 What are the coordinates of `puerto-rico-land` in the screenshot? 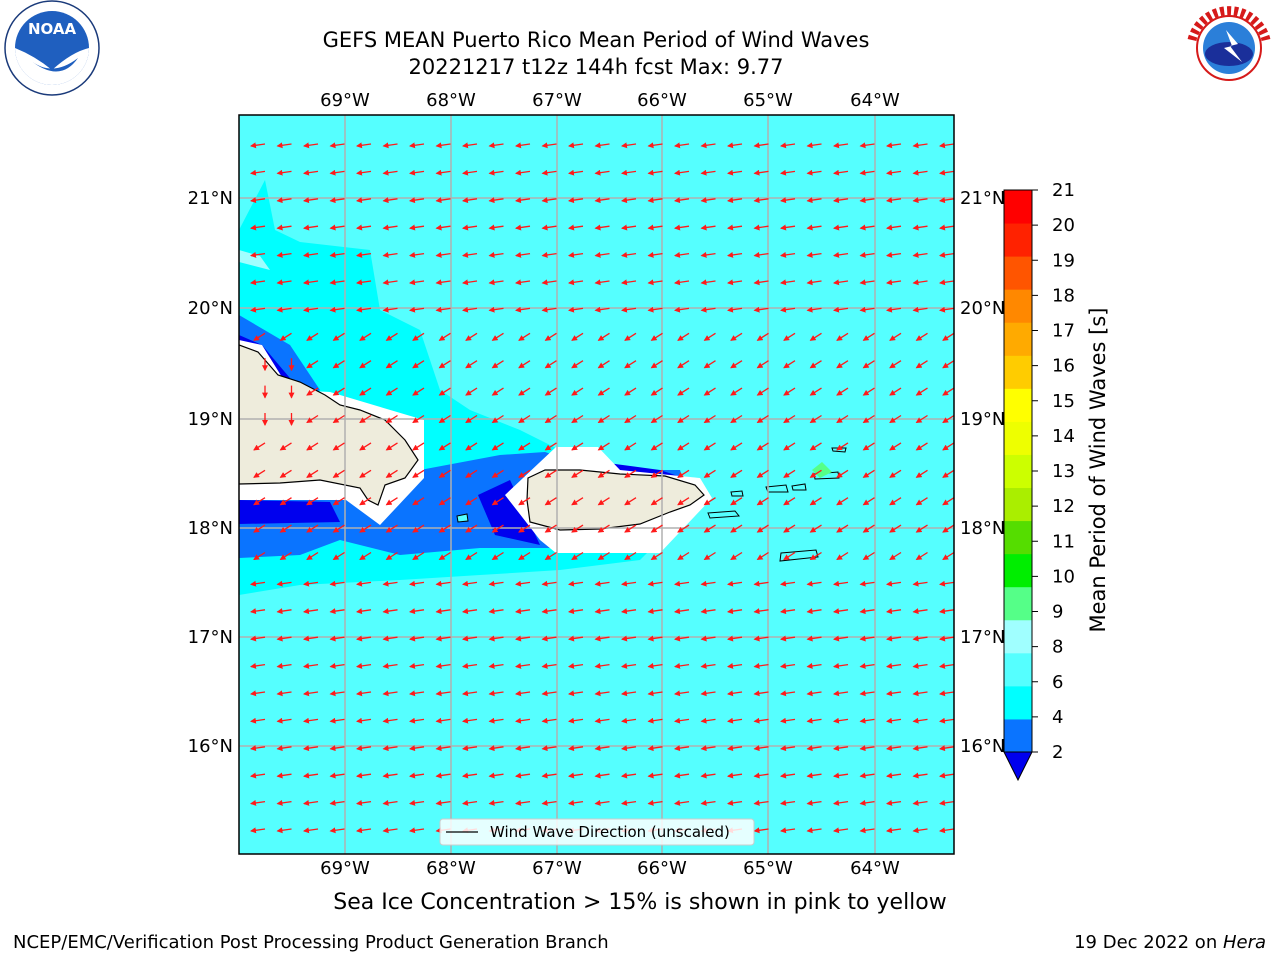 It's located at (615, 500).